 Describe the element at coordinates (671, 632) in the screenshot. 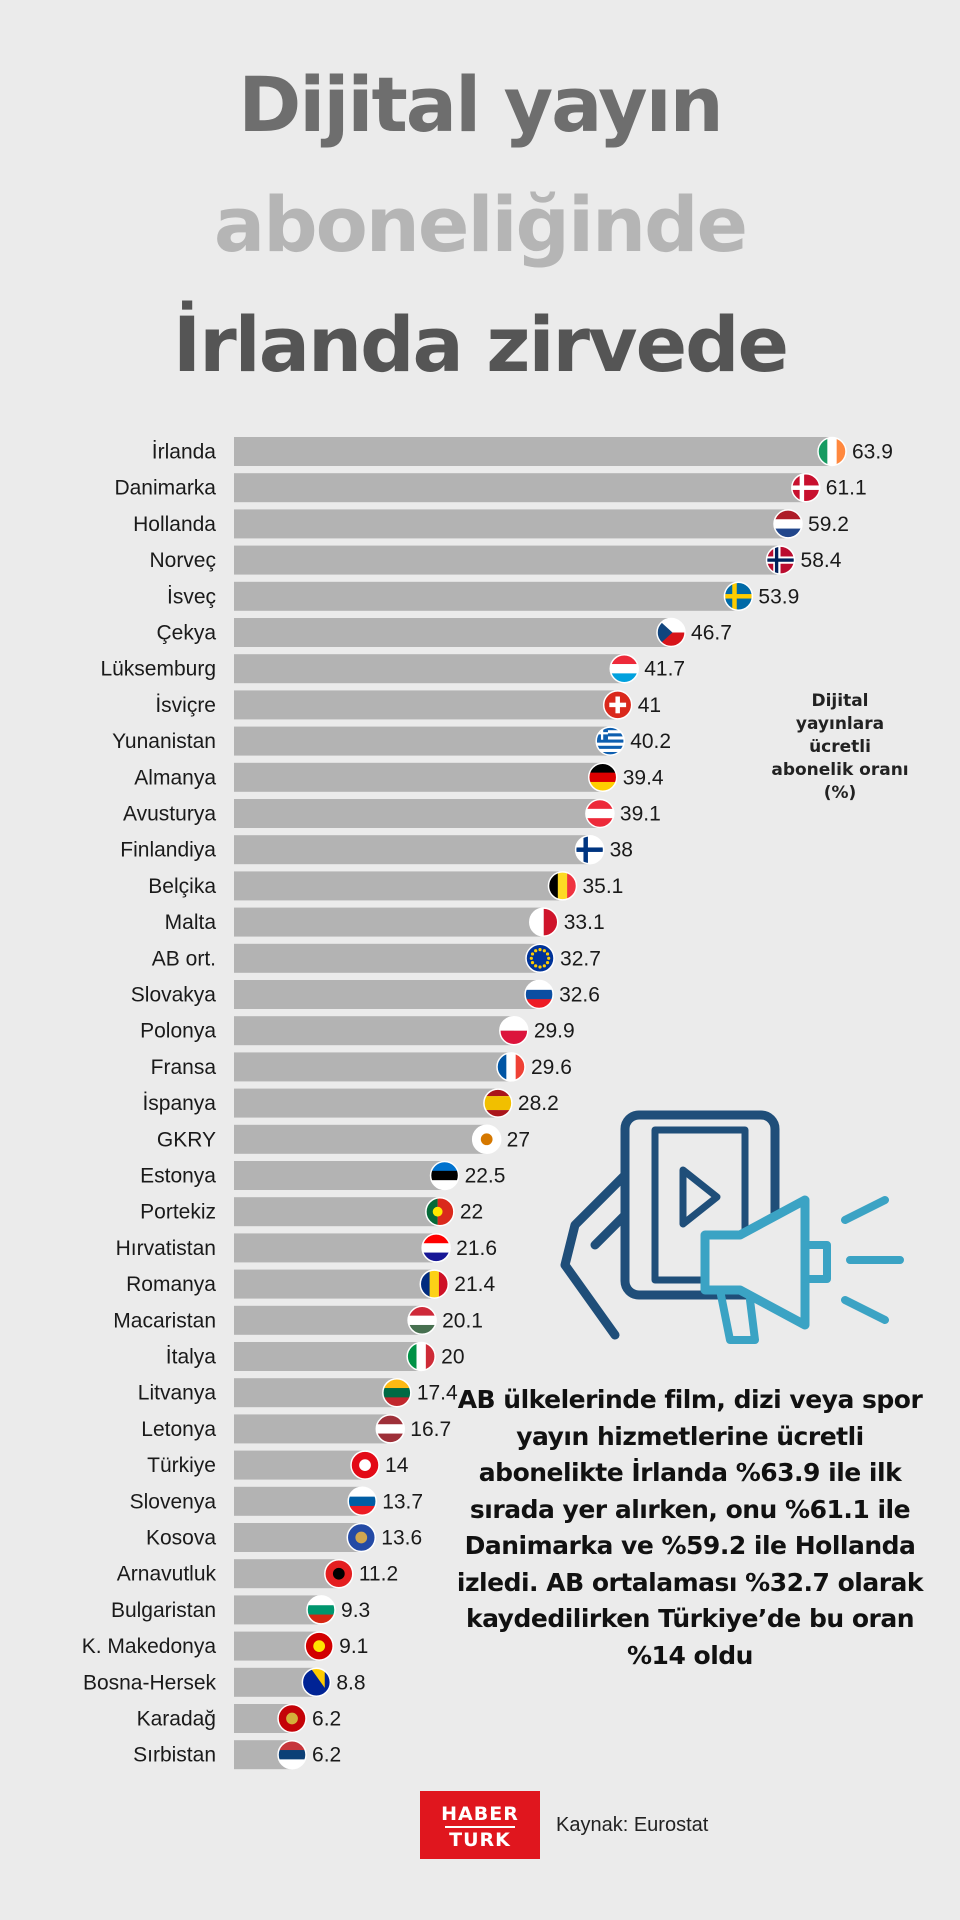

I see `czechia-flag-icon` at that location.